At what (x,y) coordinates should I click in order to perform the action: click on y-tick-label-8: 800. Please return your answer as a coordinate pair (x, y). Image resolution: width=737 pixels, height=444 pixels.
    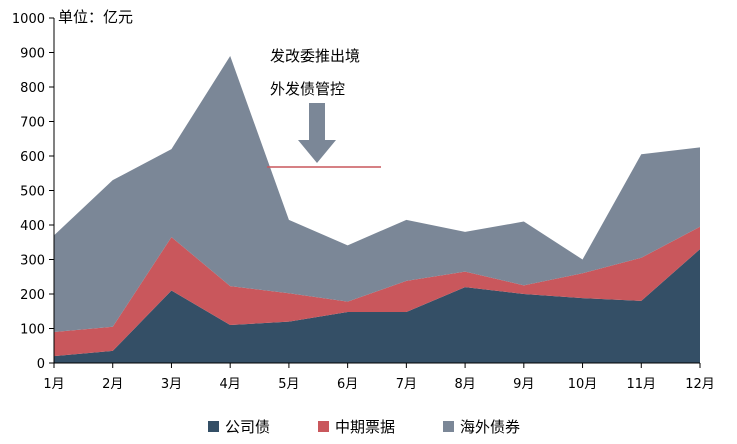
    Looking at the image, I should click on (32, 88).